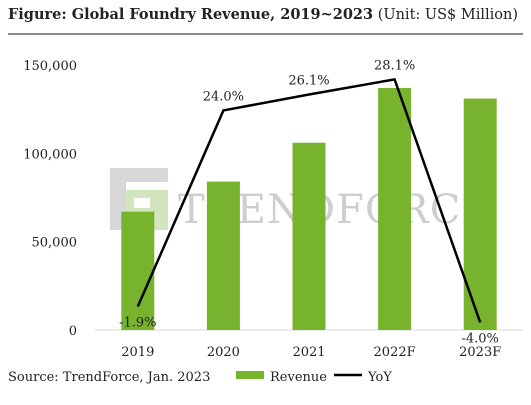 Image resolution: width=531 pixels, height=405 pixels. What do you see at coordinates (50, 66) in the screenshot?
I see `y-tick-label: 150,000` at bounding box center [50, 66].